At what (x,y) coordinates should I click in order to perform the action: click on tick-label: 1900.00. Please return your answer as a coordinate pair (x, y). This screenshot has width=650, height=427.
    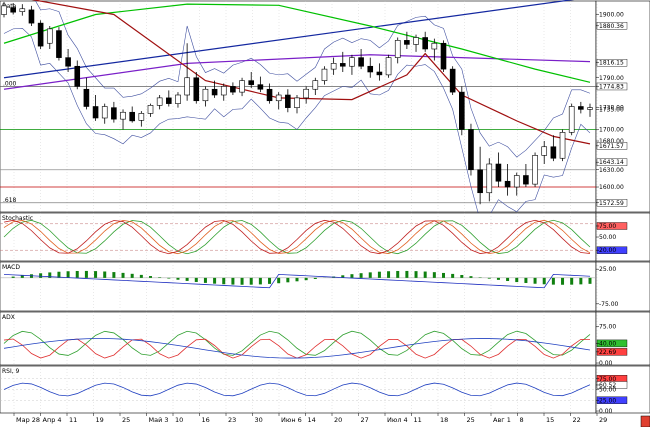
    Looking at the image, I should click on (611, 15).